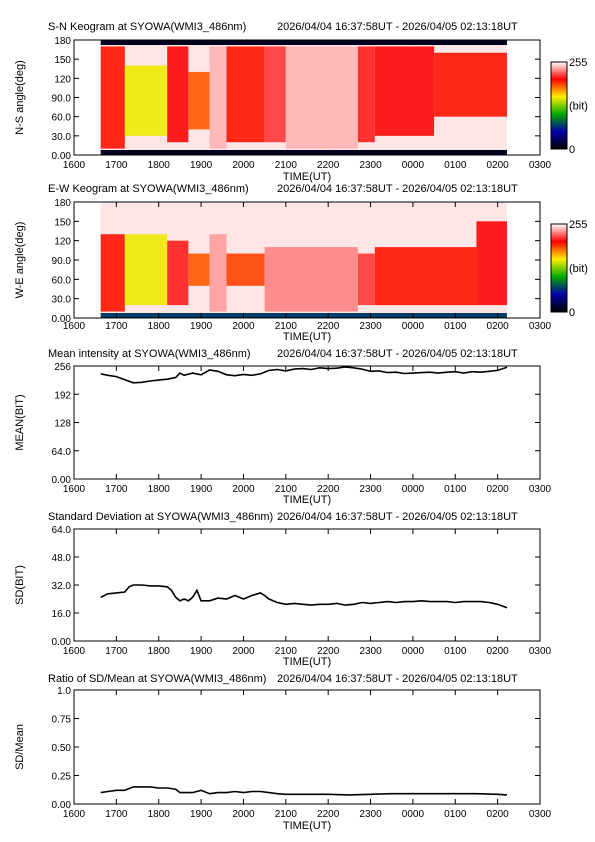  Describe the element at coordinates (62, 367) in the screenshot. I see `y-tick-label: 256` at that location.